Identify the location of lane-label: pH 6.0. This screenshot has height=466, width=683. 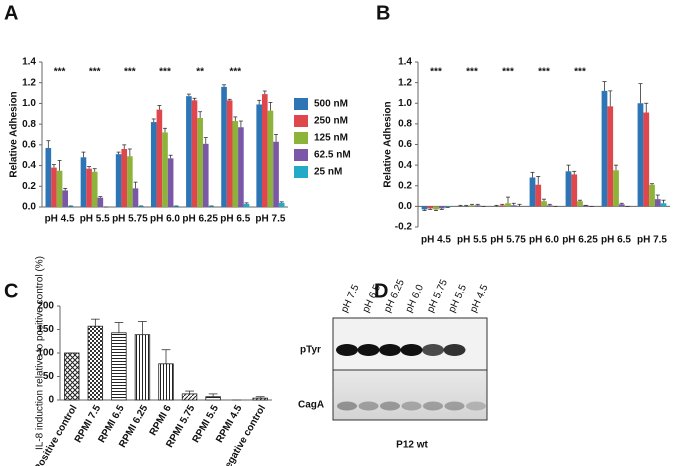
(415, 299).